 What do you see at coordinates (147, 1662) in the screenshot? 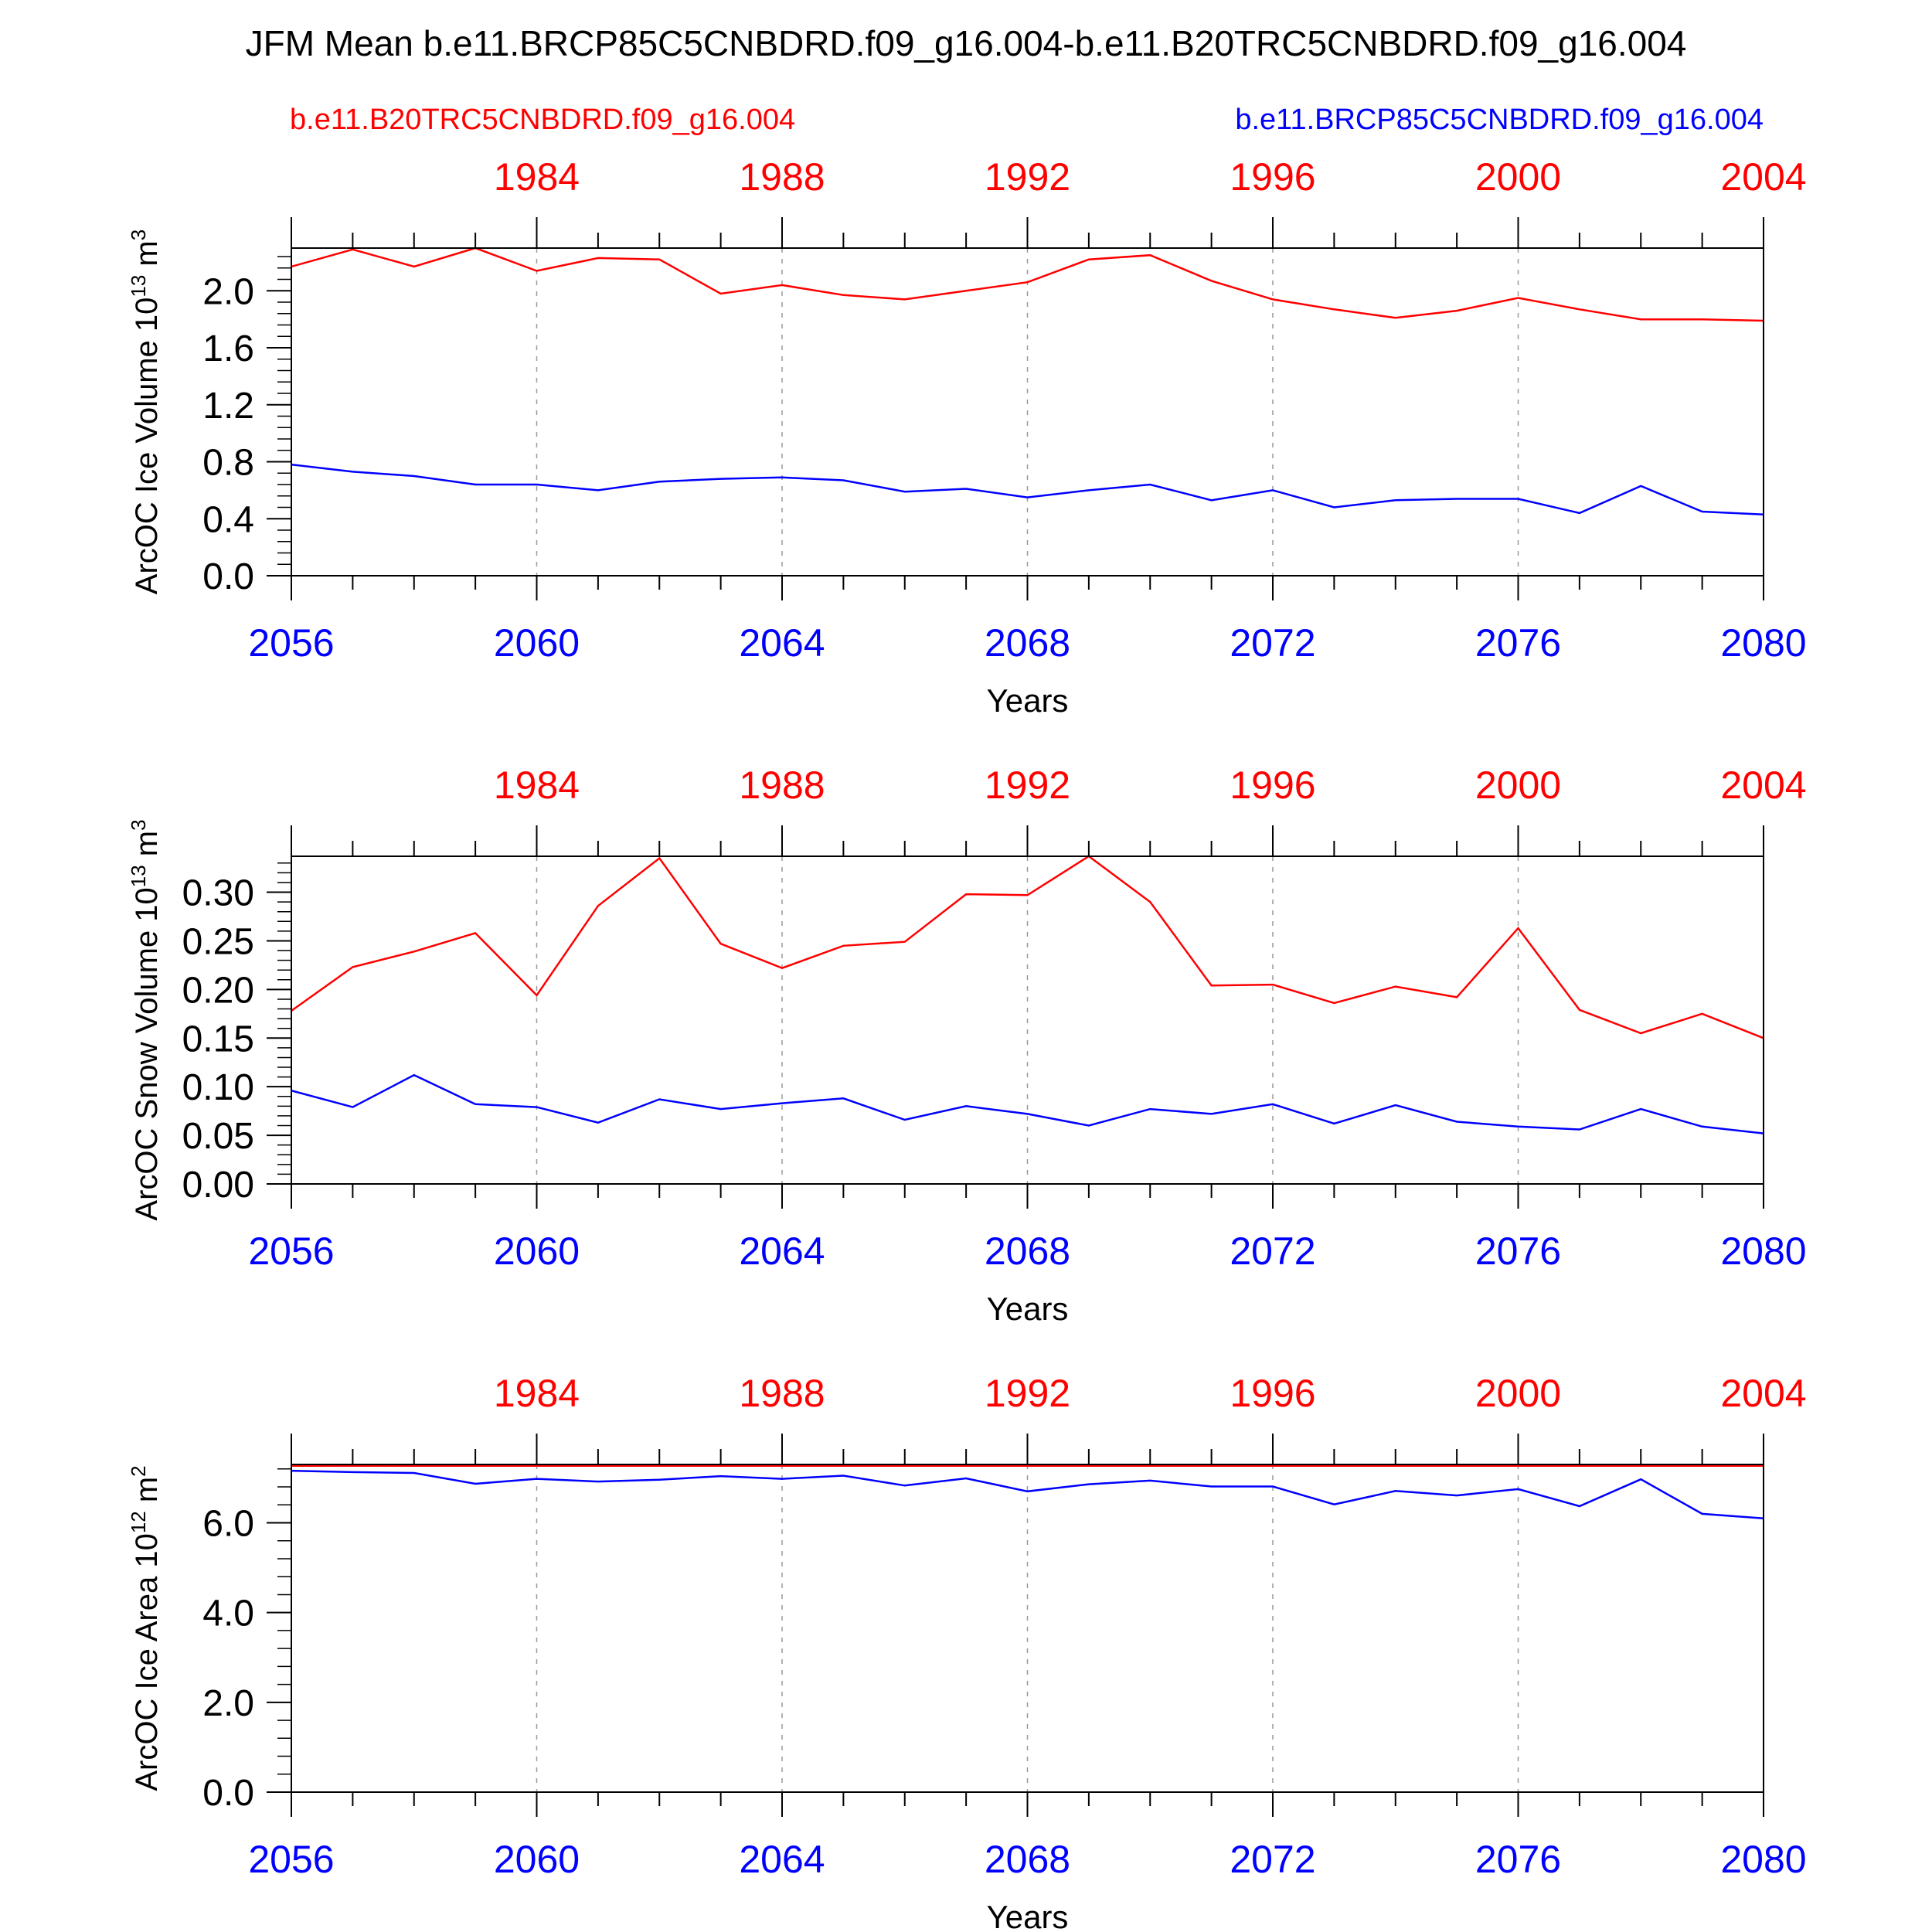
I see `y-axis-title-text: ArcOC Ice Area 10` at bounding box center [147, 1662].